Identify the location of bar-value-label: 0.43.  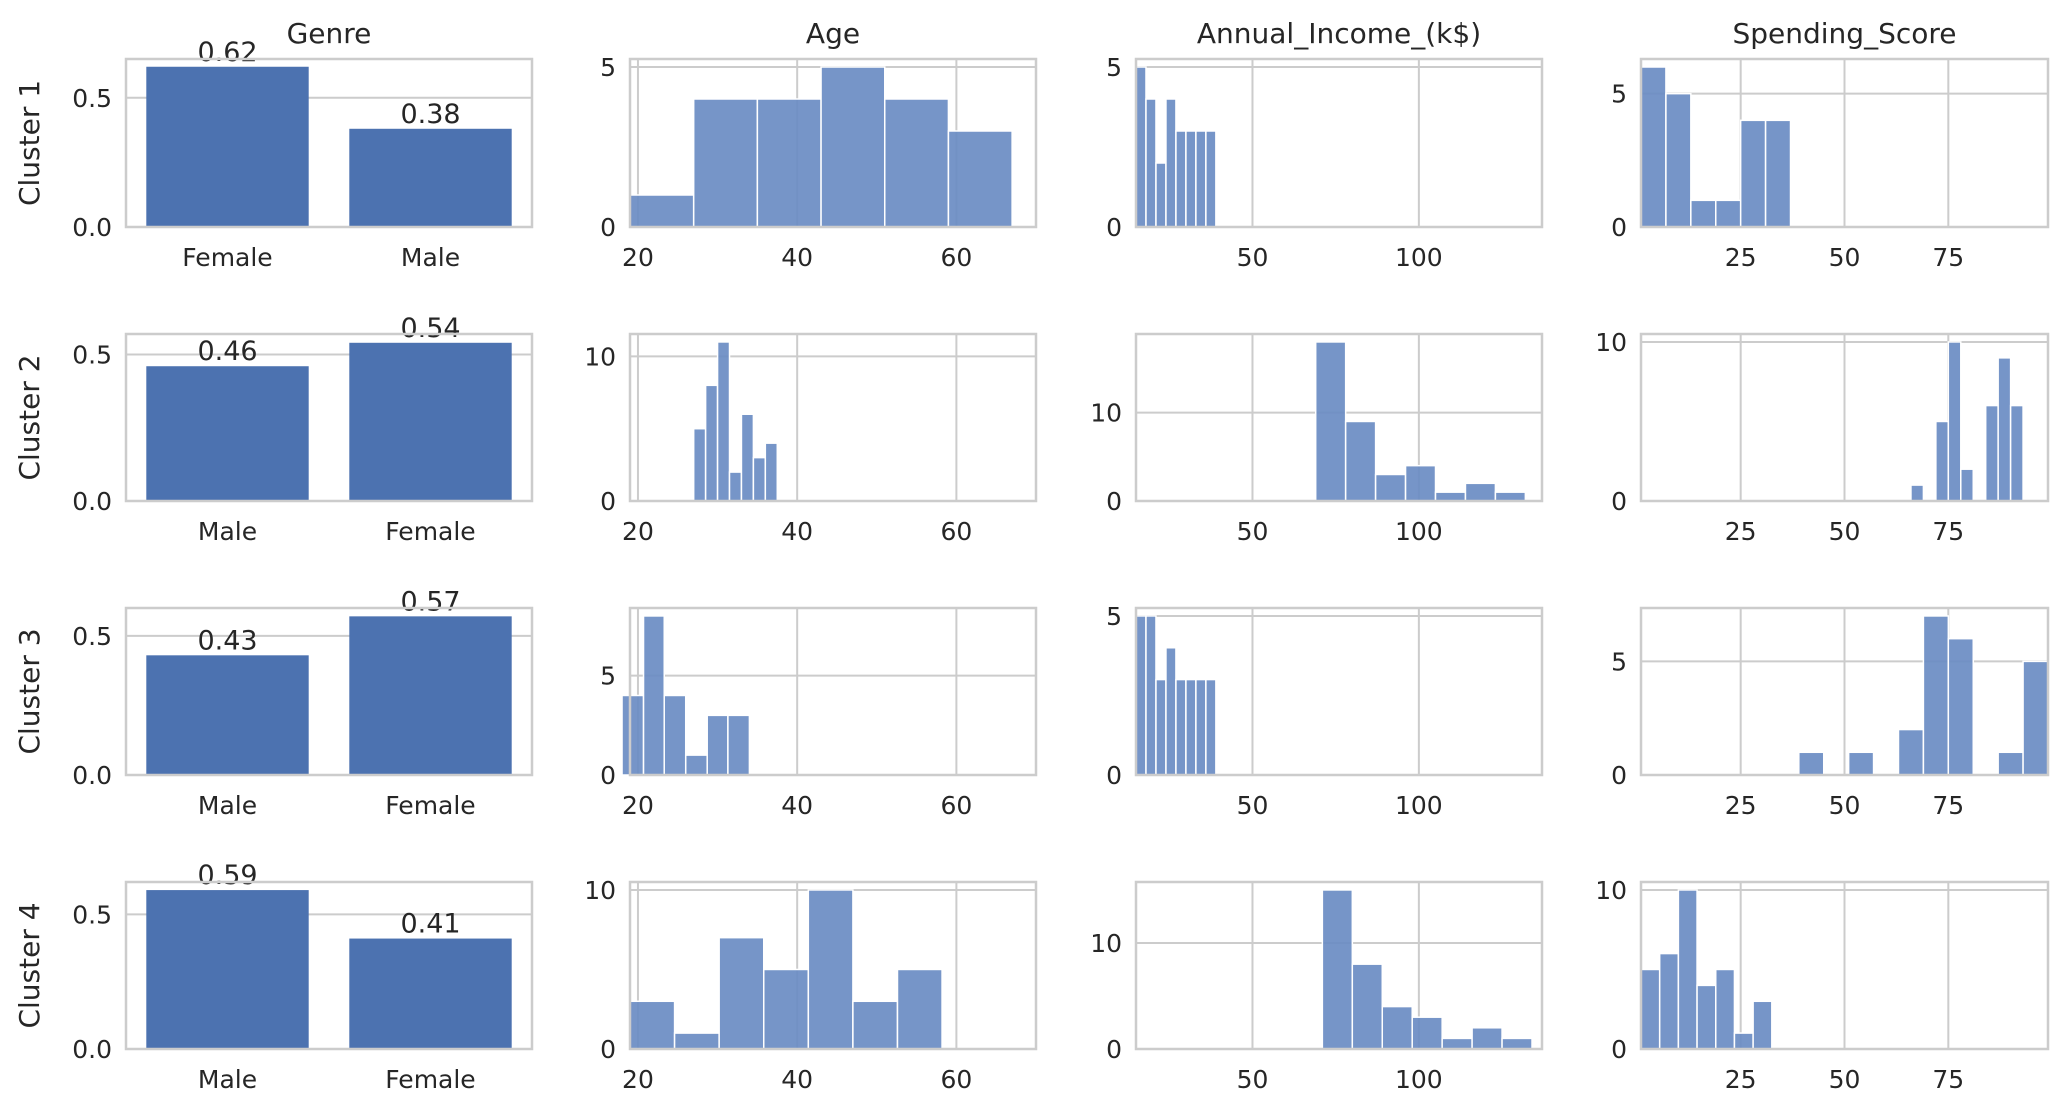
(227, 640).